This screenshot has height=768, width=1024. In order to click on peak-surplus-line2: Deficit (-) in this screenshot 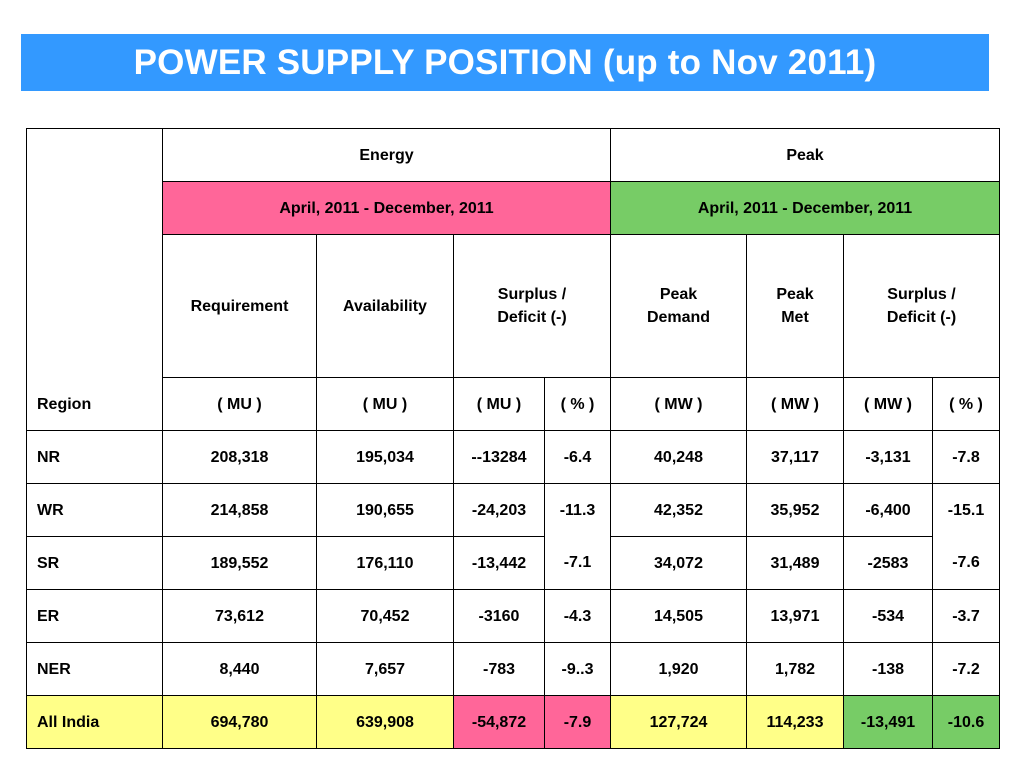, I will do `click(921, 317)`.